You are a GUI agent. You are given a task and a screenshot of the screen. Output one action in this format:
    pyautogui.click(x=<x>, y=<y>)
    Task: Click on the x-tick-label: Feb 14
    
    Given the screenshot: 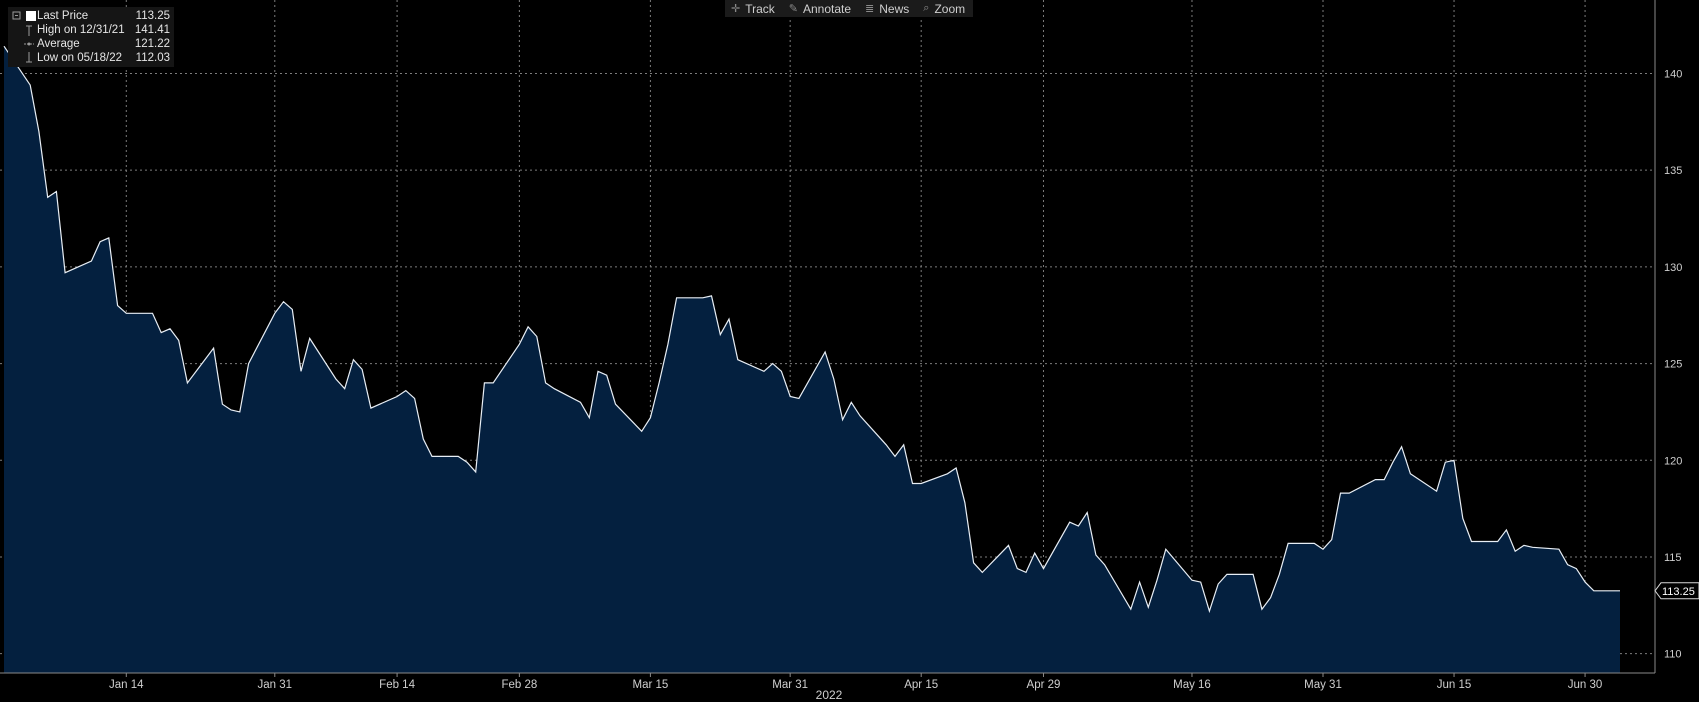 What is the action you would take?
    pyautogui.click(x=397, y=685)
    